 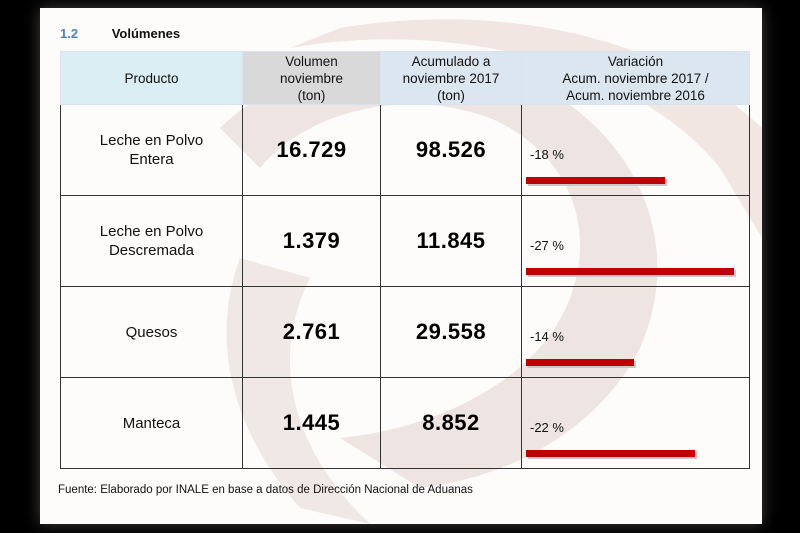 What do you see at coordinates (311, 95) in the screenshot?
I see `header-volumen-line: (ton)` at bounding box center [311, 95].